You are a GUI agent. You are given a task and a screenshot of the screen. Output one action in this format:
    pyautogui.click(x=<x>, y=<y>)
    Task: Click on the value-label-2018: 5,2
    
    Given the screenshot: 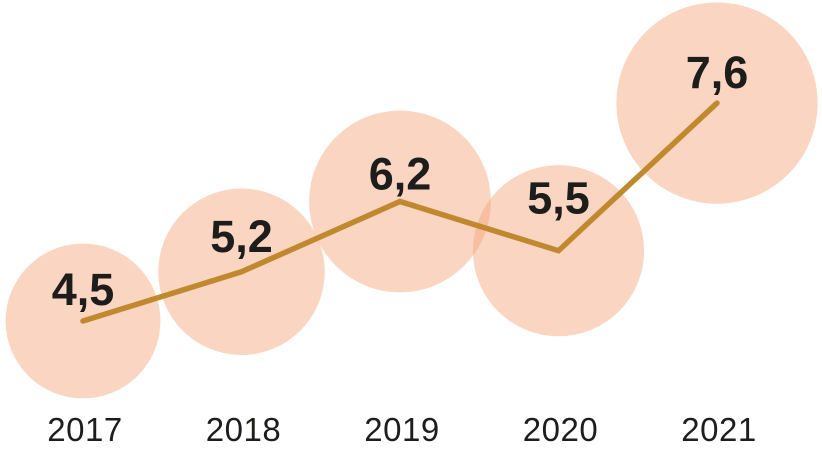 What is the action you would take?
    pyautogui.click(x=241, y=236)
    